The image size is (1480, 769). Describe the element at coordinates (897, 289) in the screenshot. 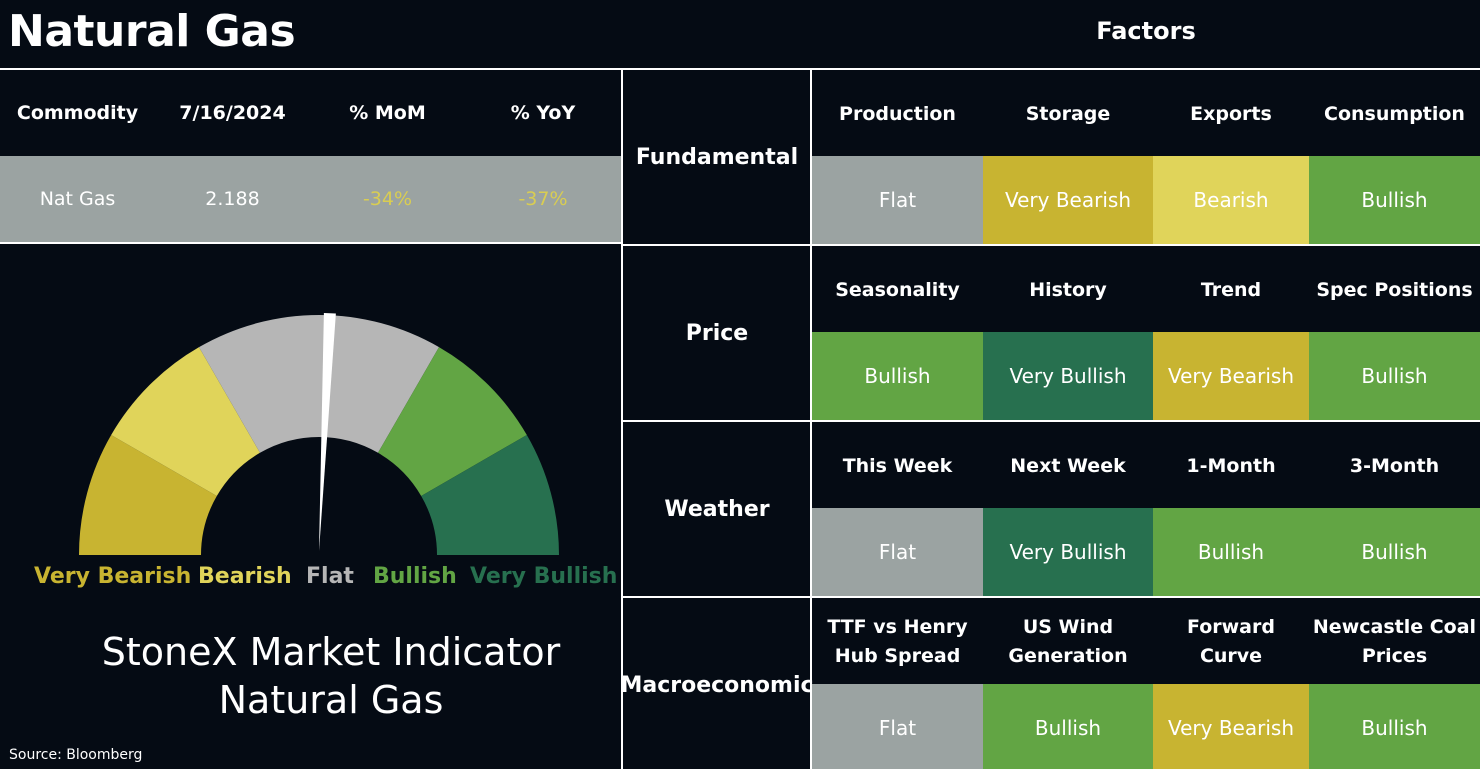

I see `factor-name: Seasonality` at that location.